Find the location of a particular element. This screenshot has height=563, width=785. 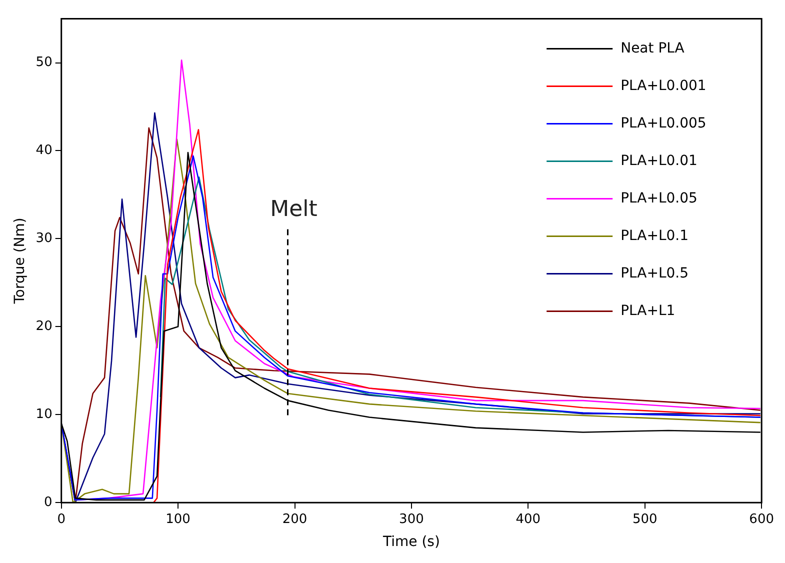

y-axis-title: Torque (Nm) is located at coordinates (20, 261).